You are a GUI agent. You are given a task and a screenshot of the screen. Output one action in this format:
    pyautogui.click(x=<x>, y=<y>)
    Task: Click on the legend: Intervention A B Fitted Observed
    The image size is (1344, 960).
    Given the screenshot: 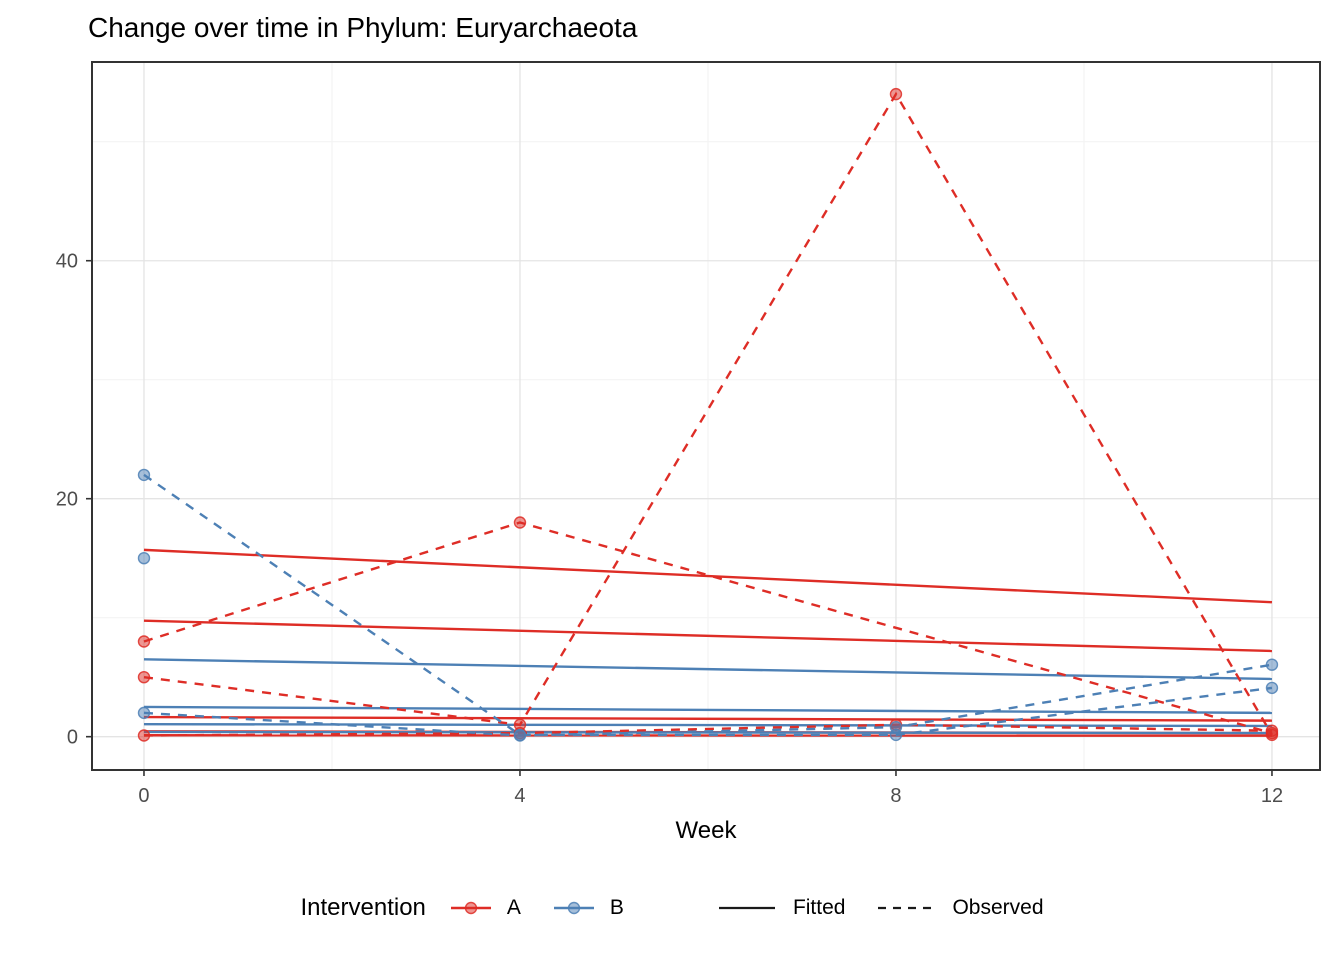 What is the action you would take?
    pyautogui.click(x=672, y=908)
    